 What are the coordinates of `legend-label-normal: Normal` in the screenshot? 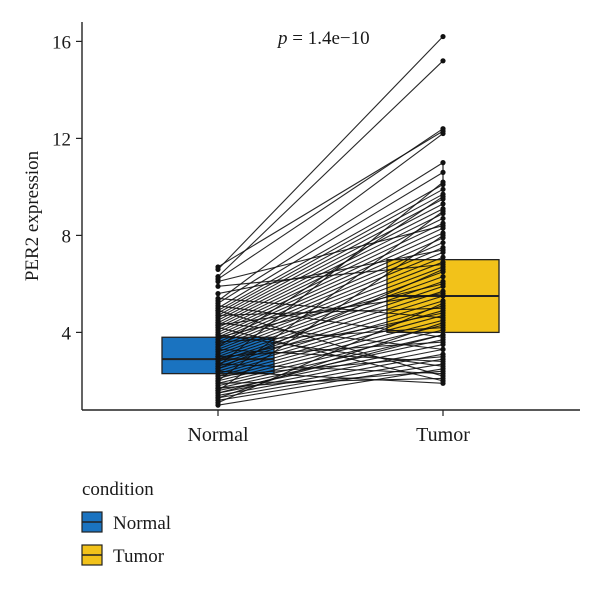 It's located at (142, 523).